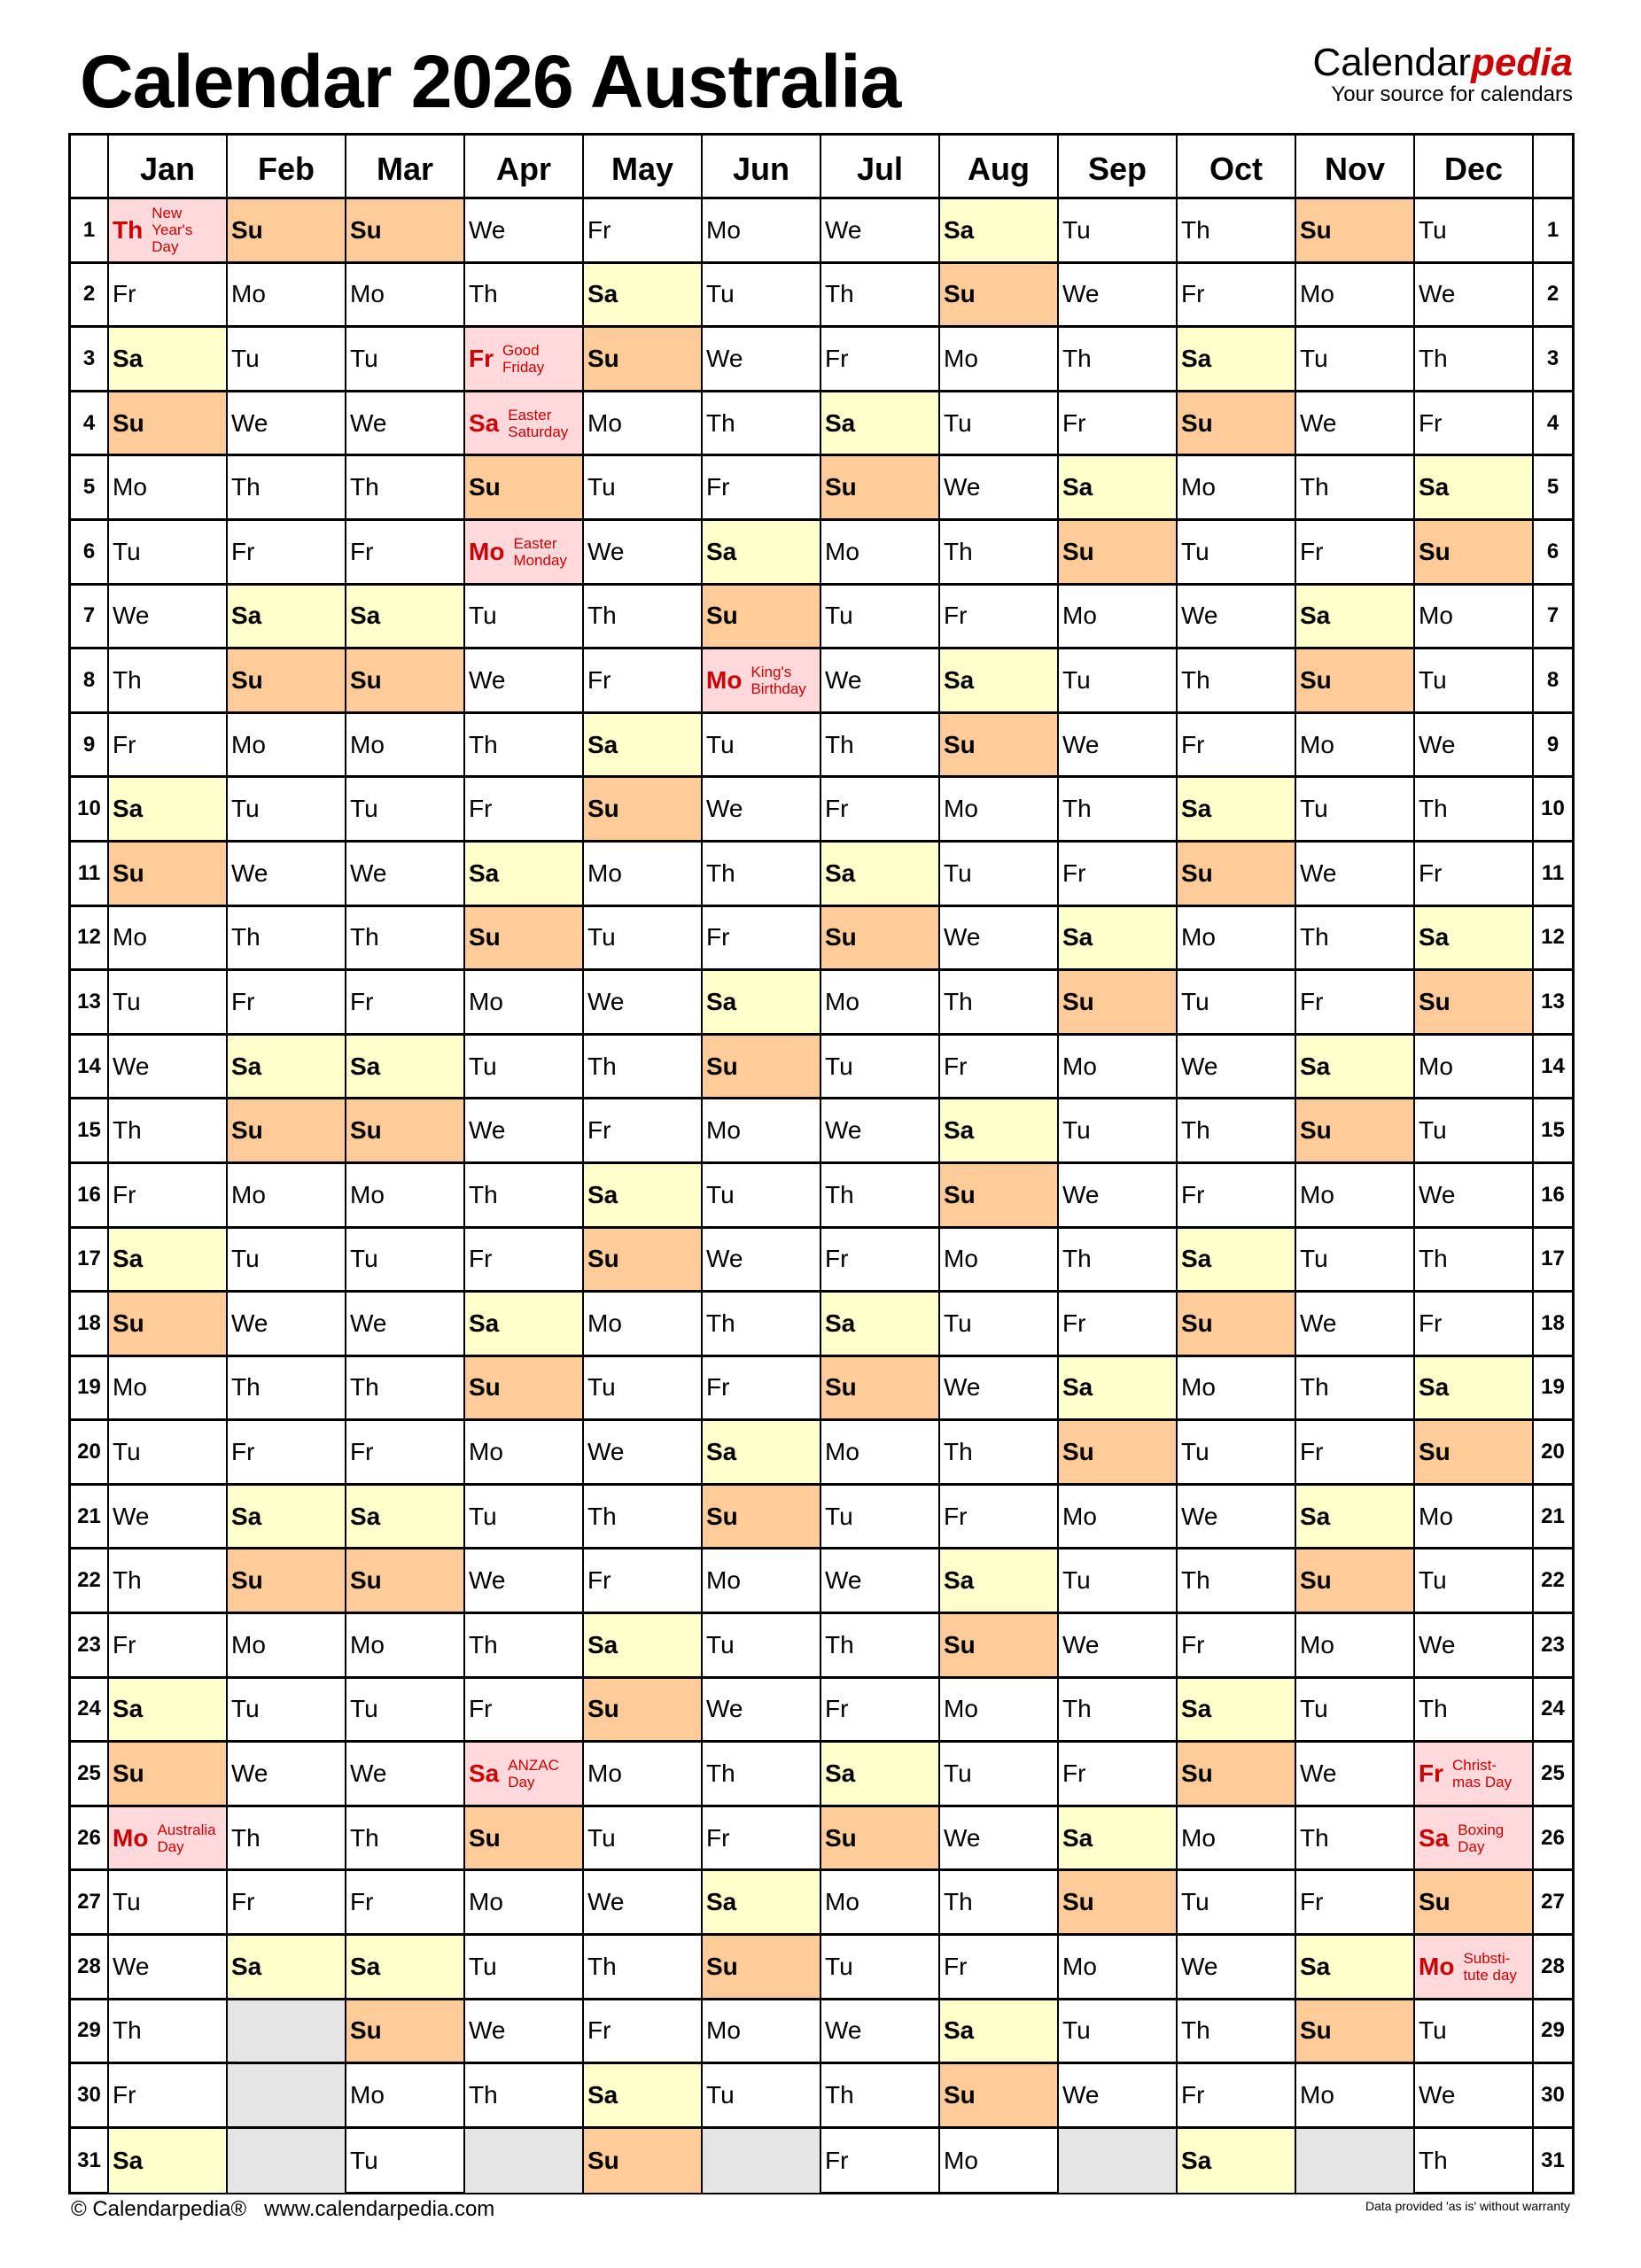  What do you see at coordinates (168, 1839) in the screenshot?
I see `holiday-cell: Mo Australia Day` at bounding box center [168, 1839].